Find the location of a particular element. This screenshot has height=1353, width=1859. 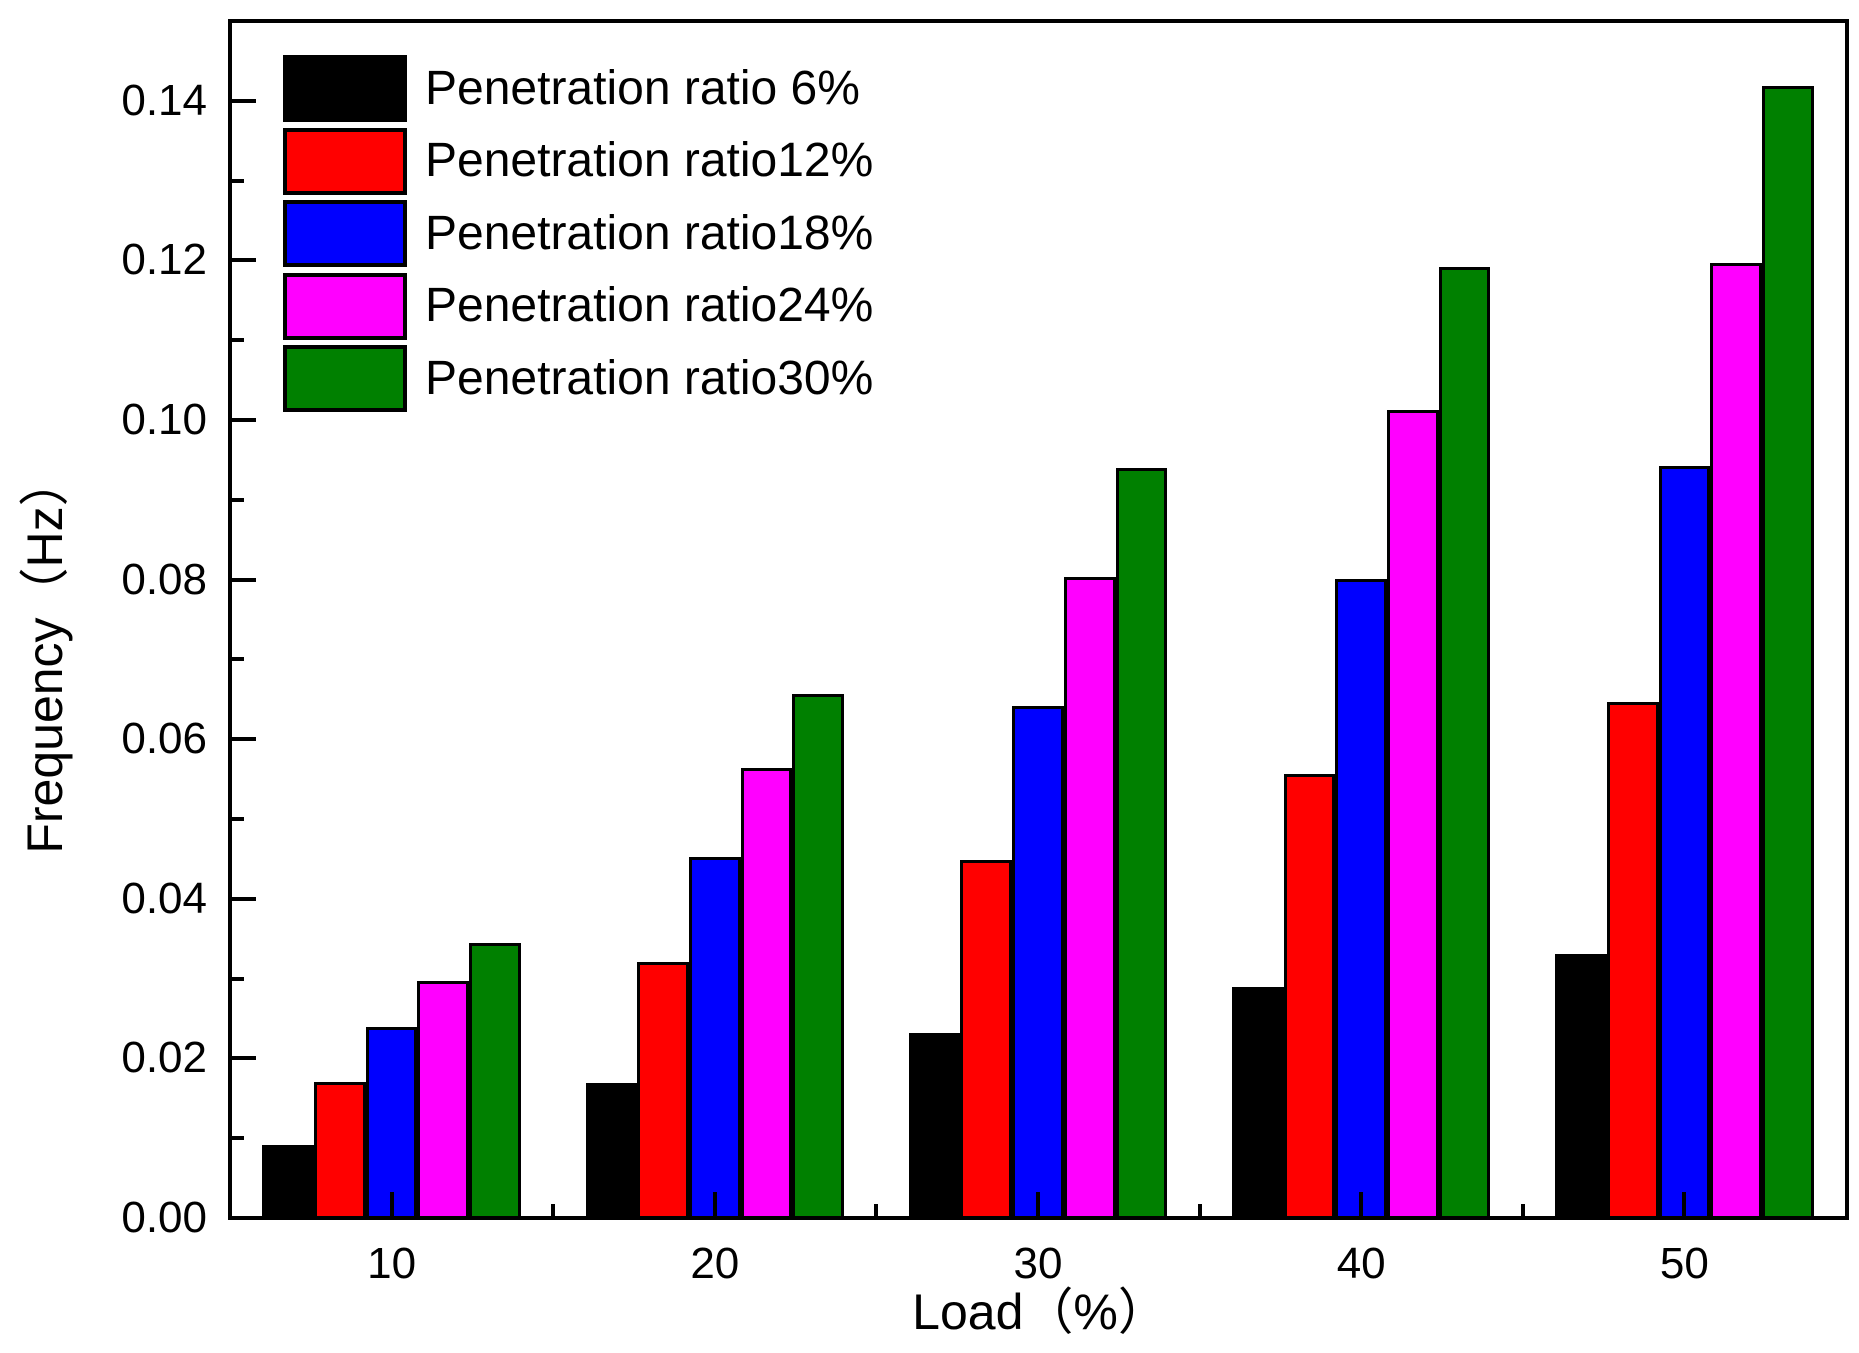

legend-item: Penetration ratio12% is located at coordinates (578, 161).